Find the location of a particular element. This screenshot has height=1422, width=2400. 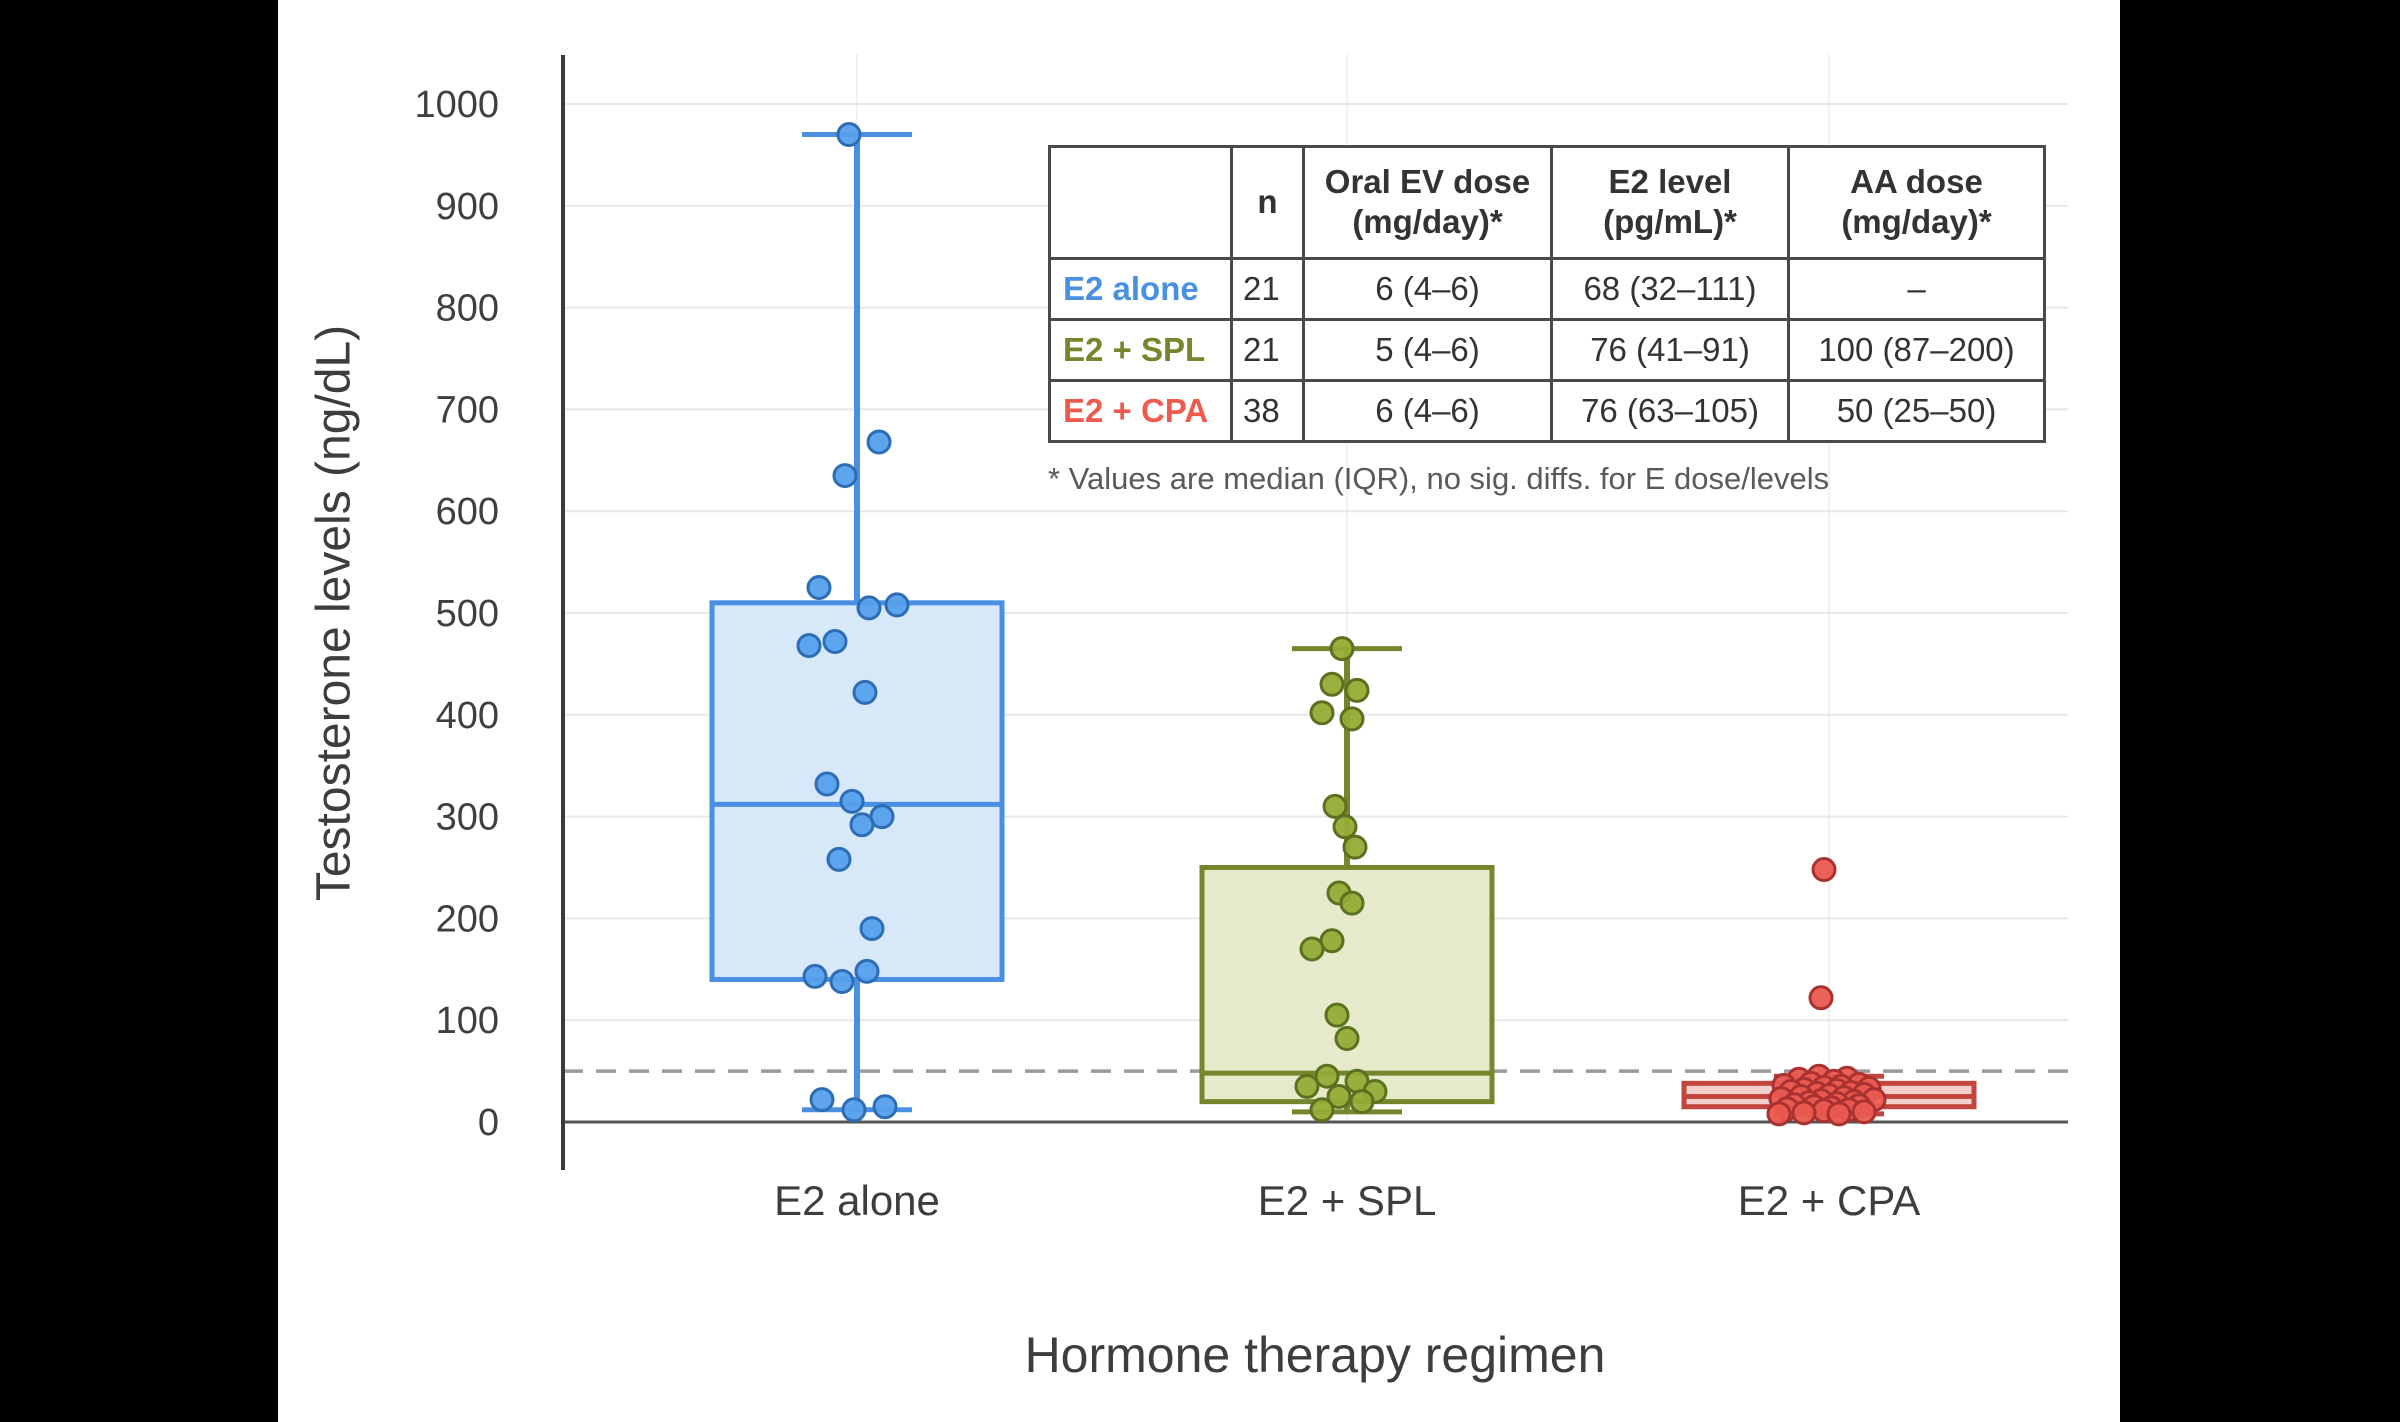

svg-text: 300 is located at coordinates (467, 818).